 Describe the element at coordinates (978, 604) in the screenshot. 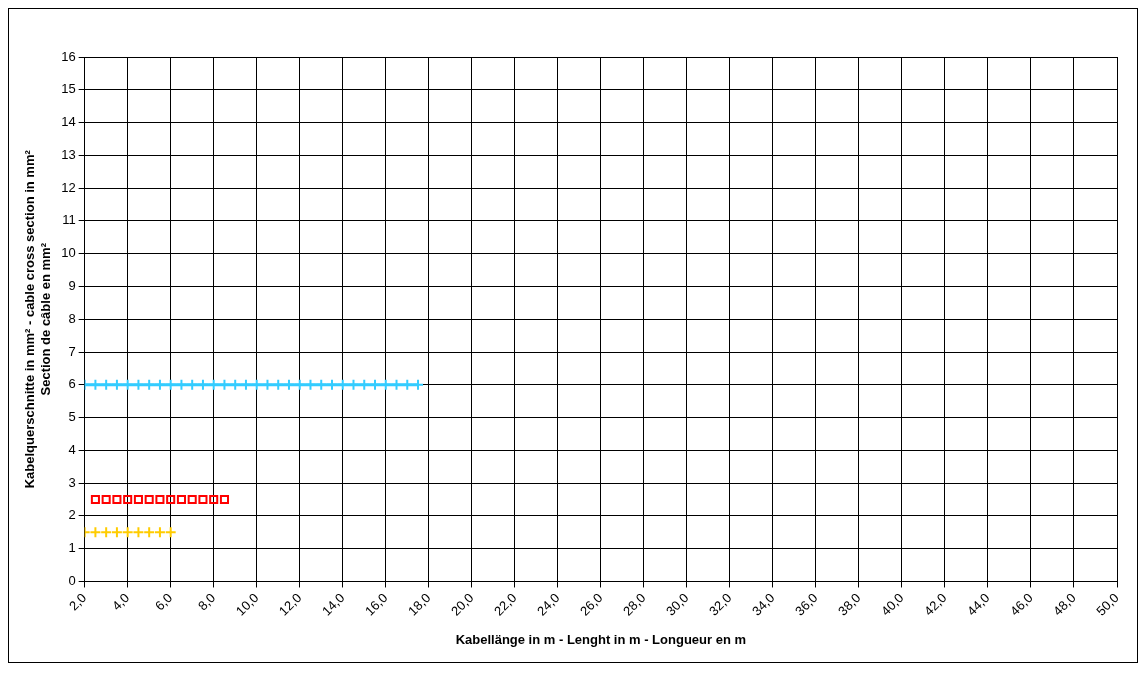

I see `x-tick-label: 44,0` at that location.